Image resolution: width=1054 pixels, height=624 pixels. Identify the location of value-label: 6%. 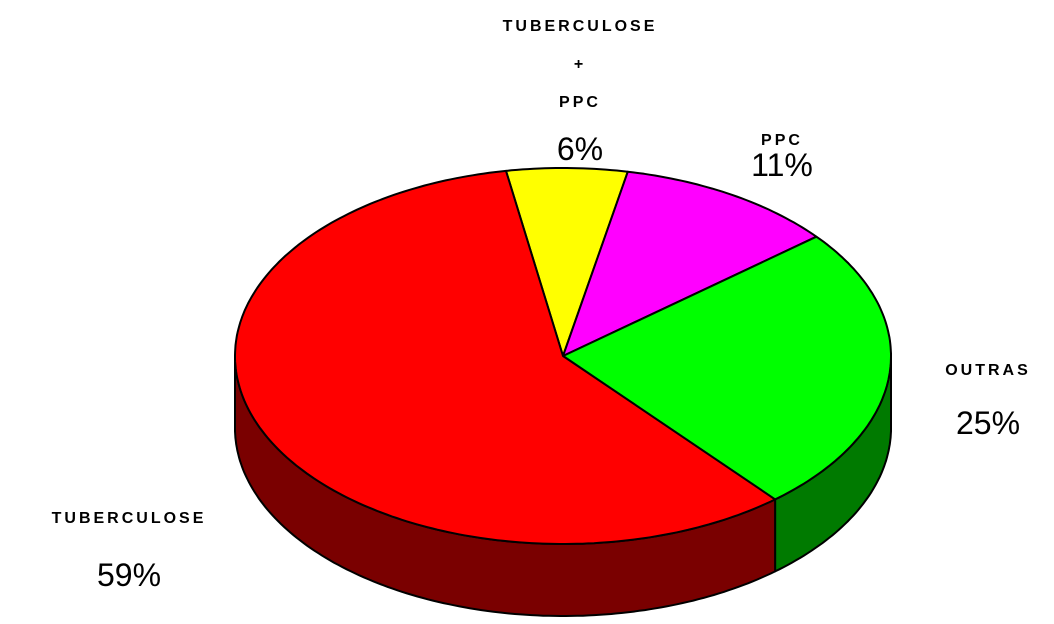
(580, 149).